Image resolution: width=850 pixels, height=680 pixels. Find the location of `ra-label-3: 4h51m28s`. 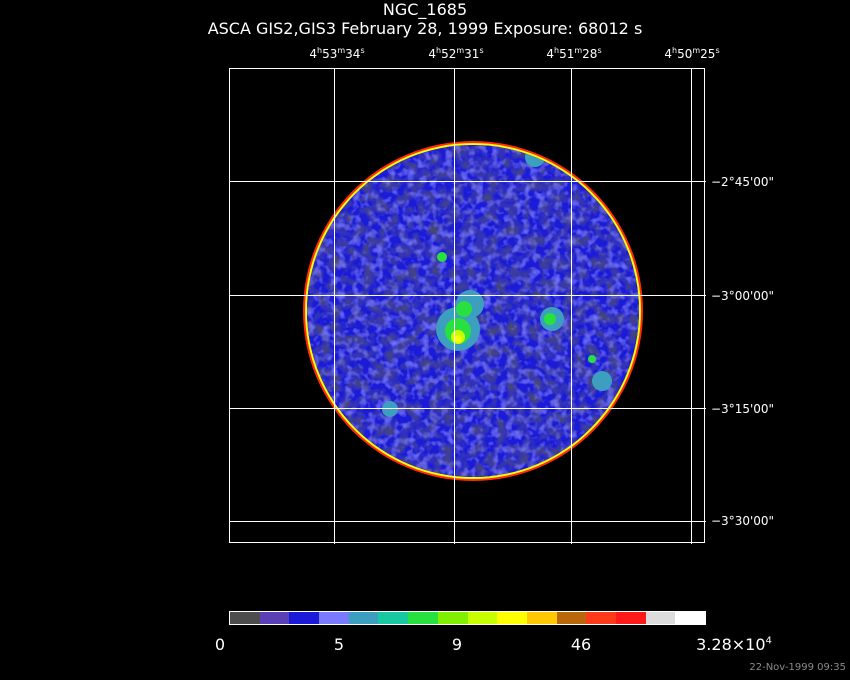

ra-label-3: 4h51m28s is located at coordinates (574, 53).